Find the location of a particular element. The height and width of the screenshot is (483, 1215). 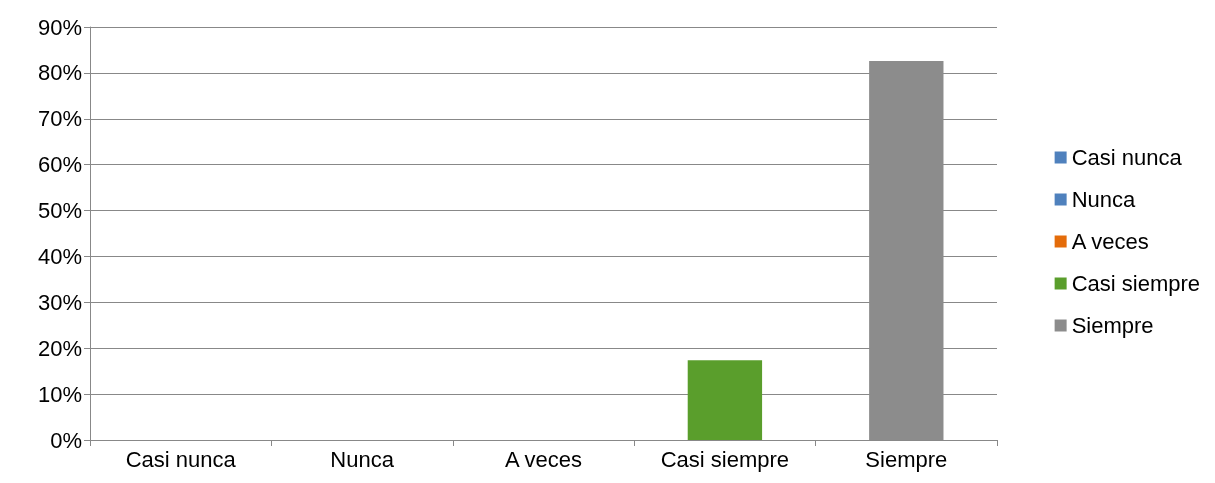

y-tick-label: 50% is located at coordinates (59, 211).